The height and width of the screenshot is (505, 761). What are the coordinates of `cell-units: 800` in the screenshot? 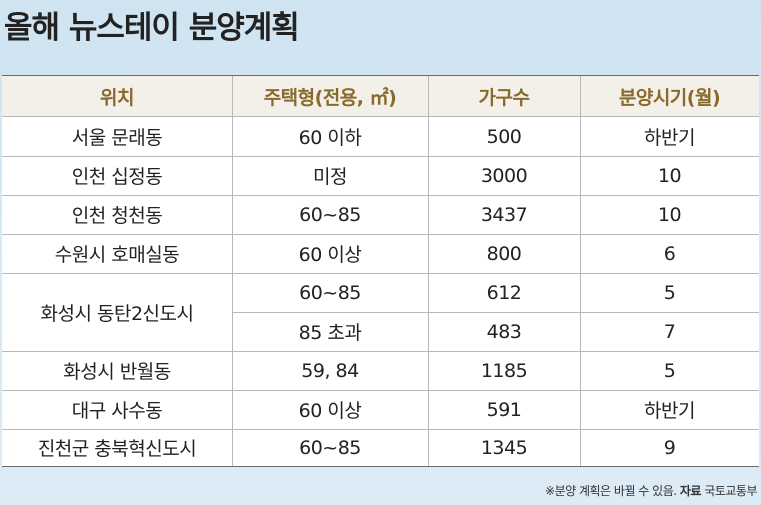 It's located at (504, 253).